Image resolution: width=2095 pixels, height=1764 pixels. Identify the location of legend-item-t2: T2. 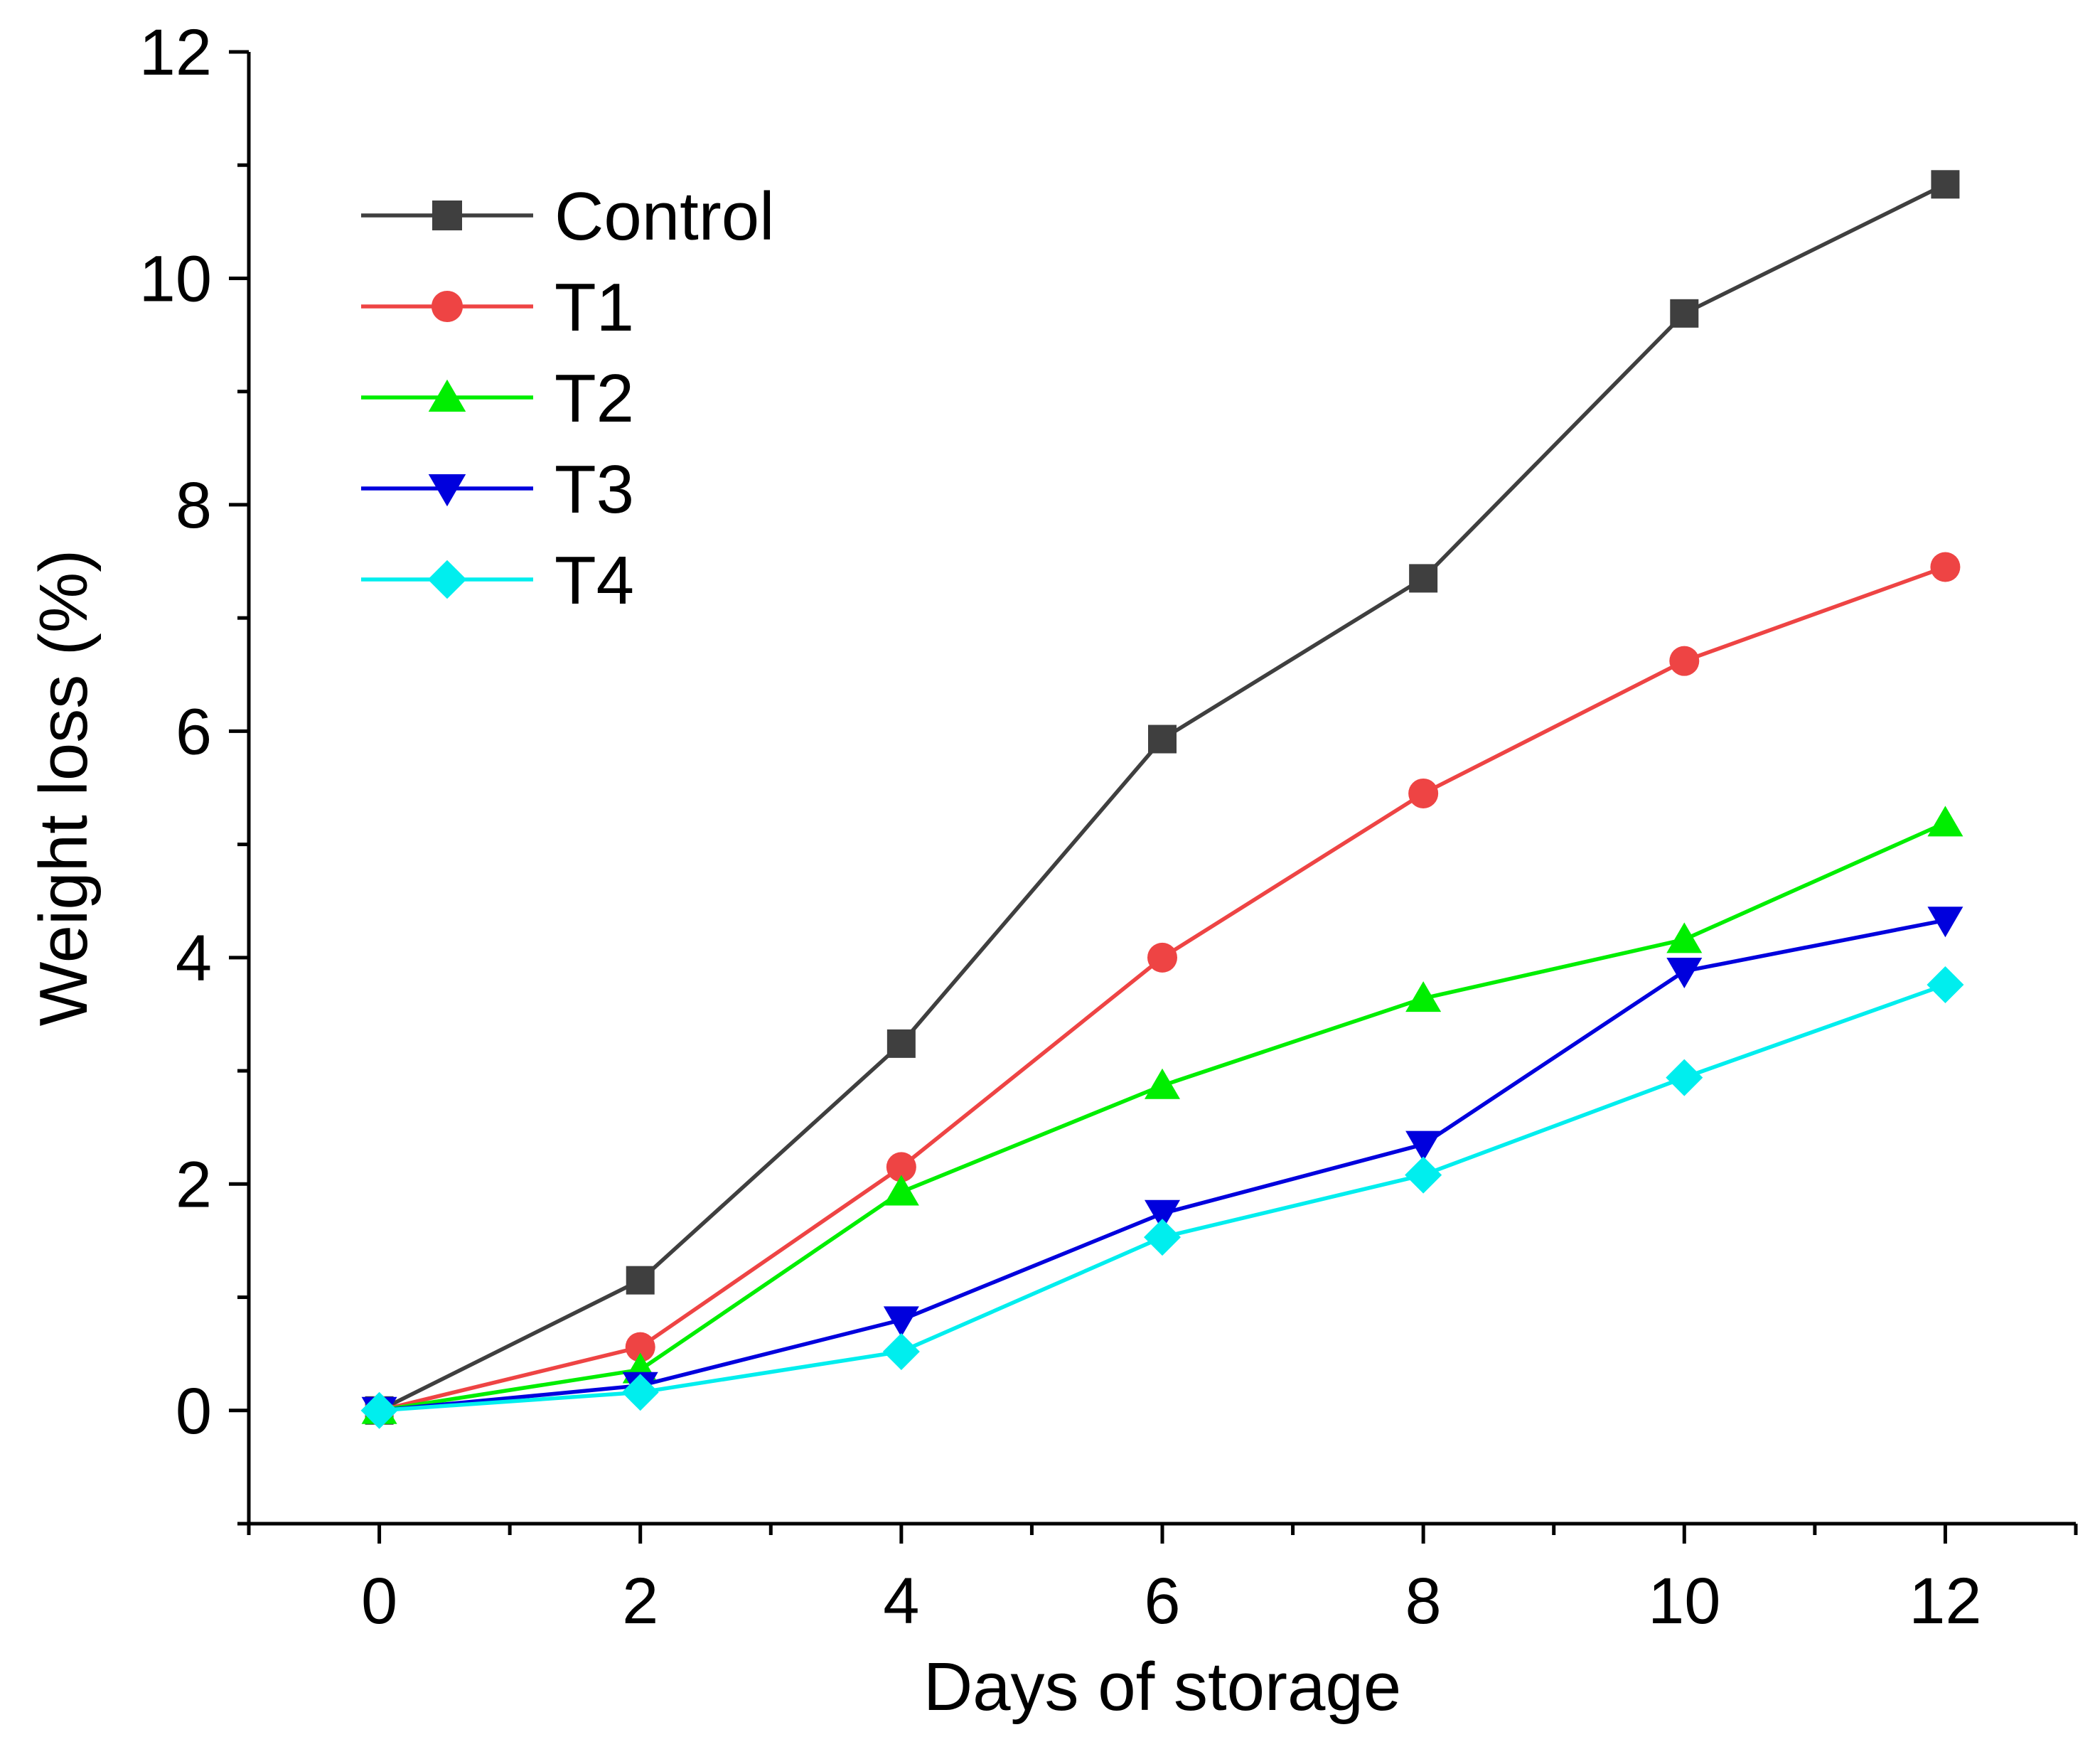
(497, 398).